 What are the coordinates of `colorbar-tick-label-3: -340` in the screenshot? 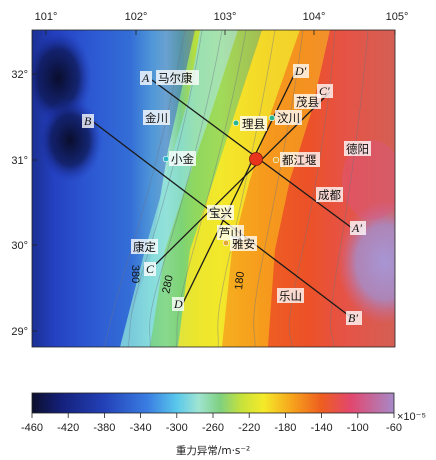 It's located at (141, 428).